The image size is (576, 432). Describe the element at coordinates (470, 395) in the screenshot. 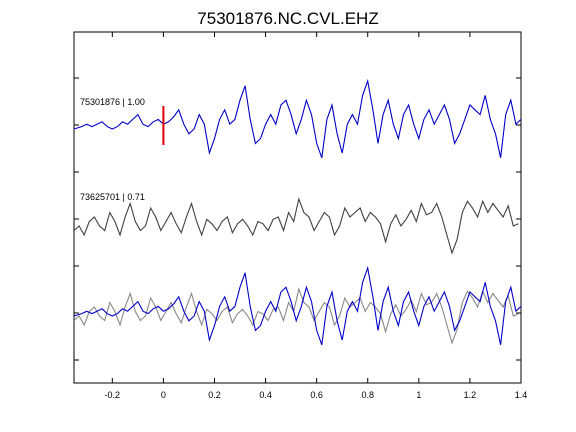

I see `x-tick-label: 1.2` at that location.